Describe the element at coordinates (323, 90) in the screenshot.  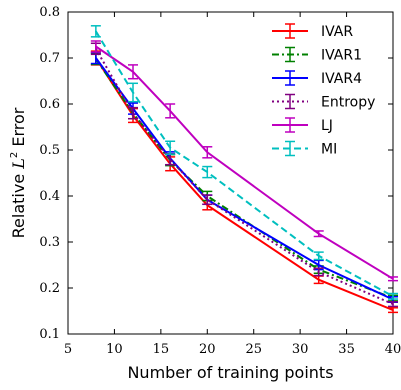
I see `legend: IVAR IVAR1 IVAR4 Entropy LJ MI` at that location.